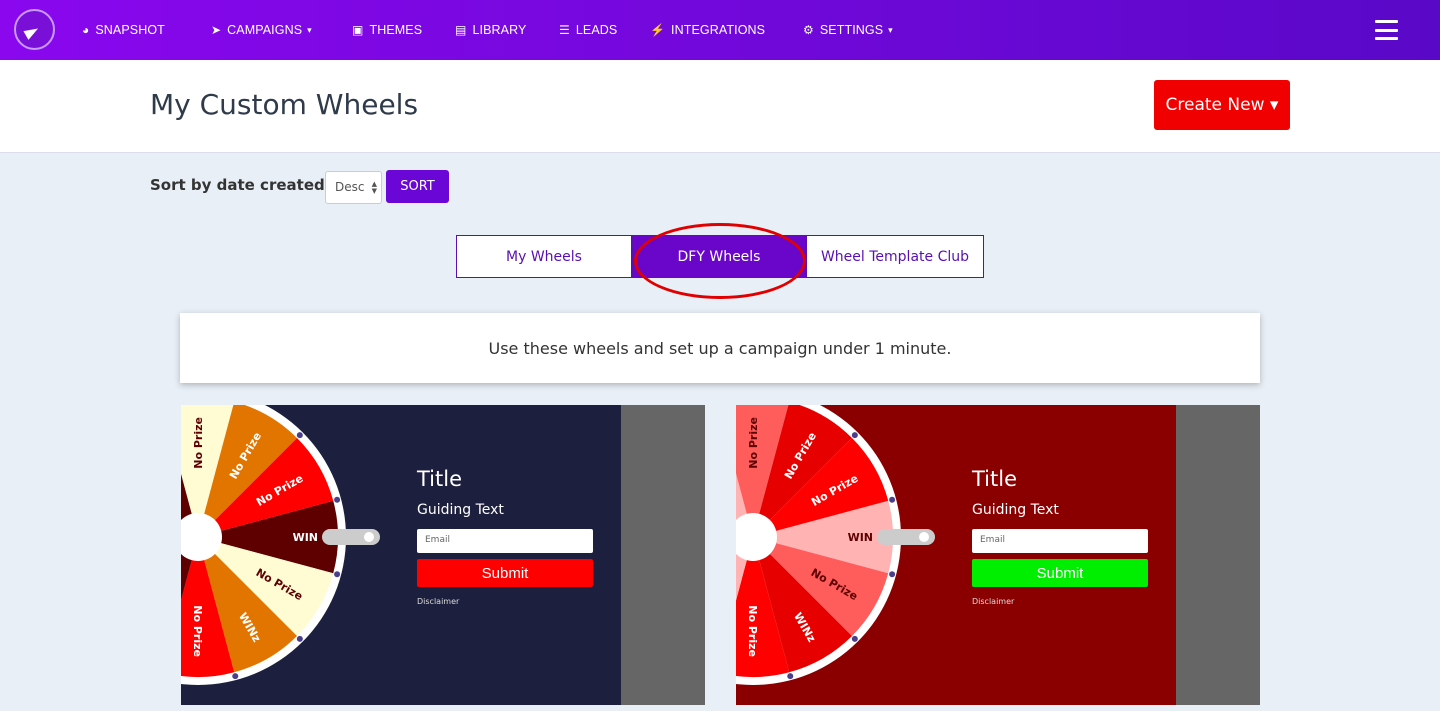  Describe the element at coordinates (34, 29) in the screenshot. I see `app-logo` at that location.